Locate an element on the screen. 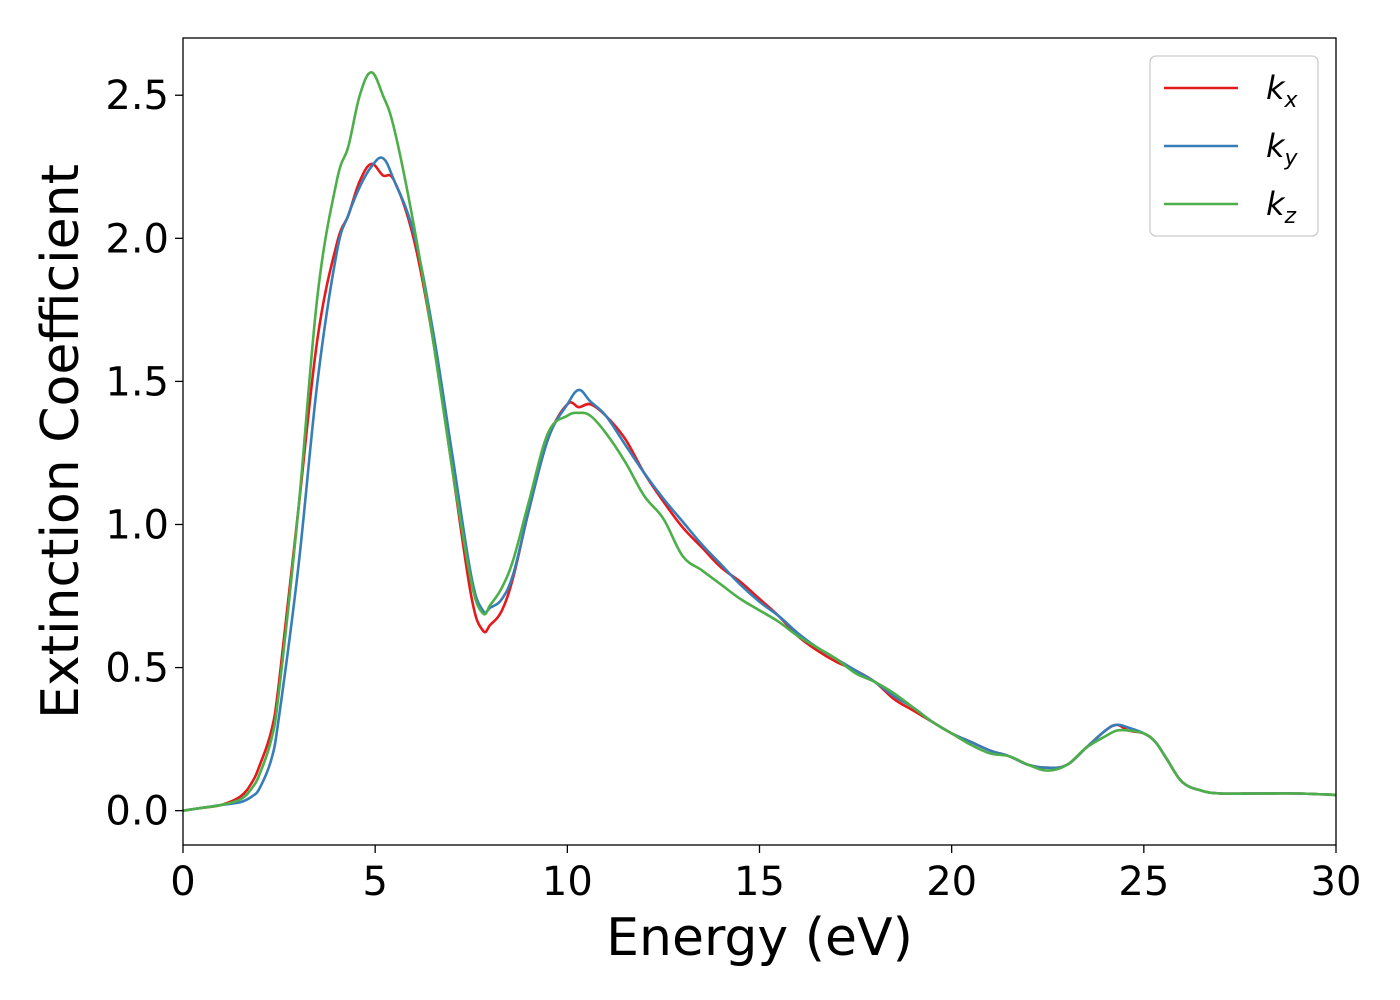 The width and height of the screenshot is (1400, 1000). y-tick-label: 2.5 is located at coordinates (137, 96).